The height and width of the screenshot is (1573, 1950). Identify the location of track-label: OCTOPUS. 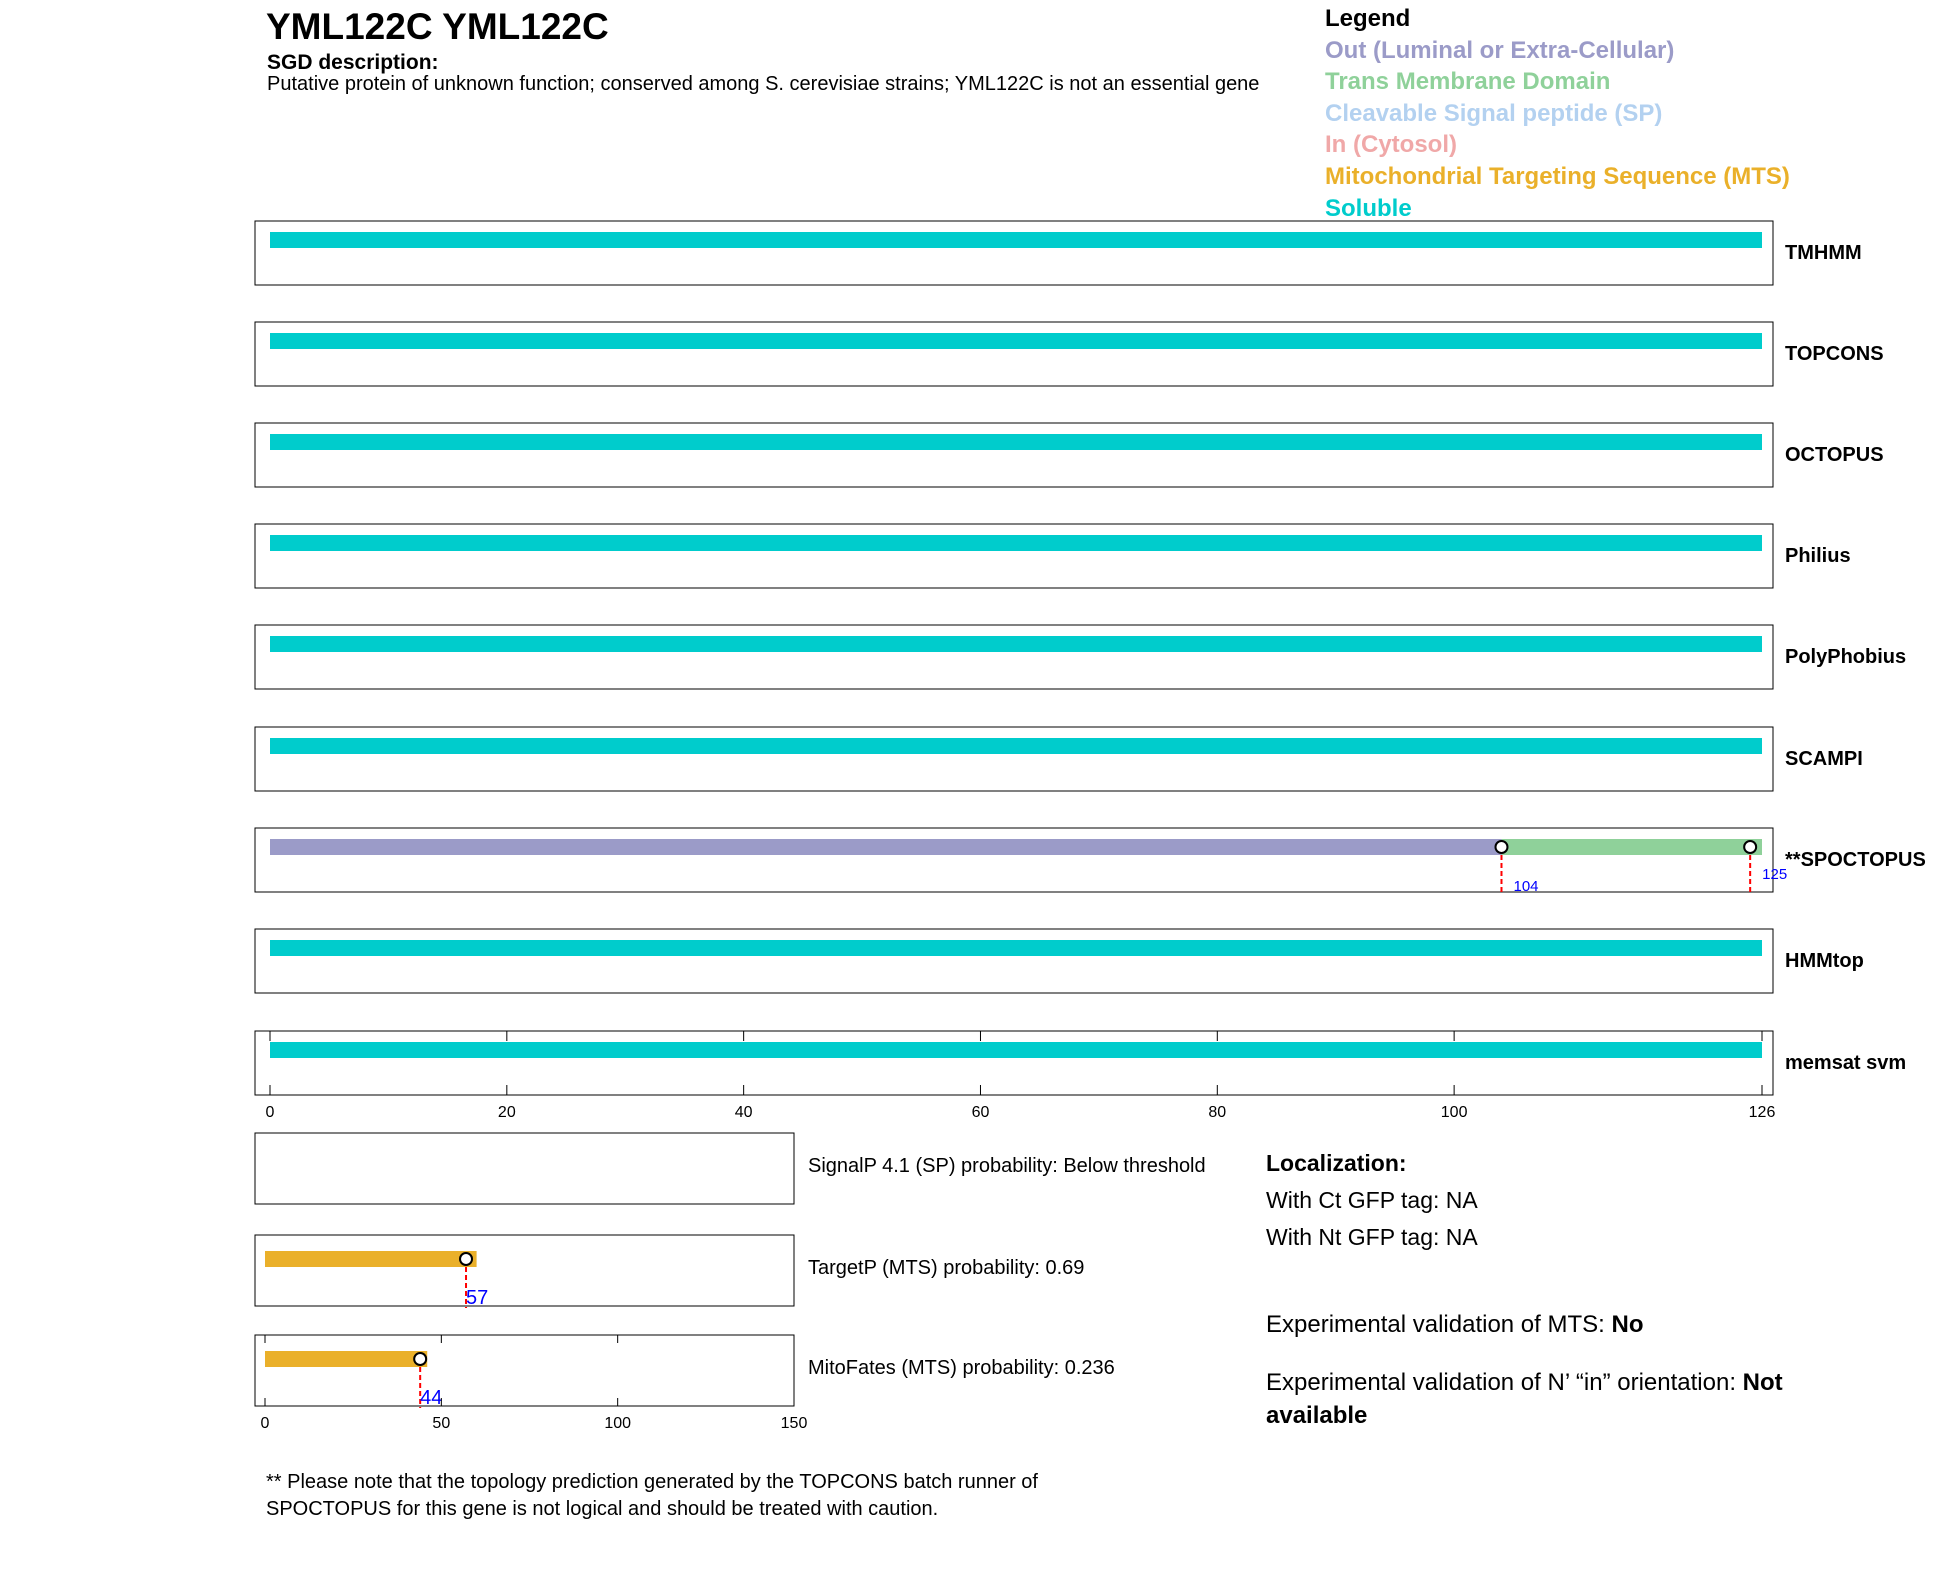
(1834, 455).